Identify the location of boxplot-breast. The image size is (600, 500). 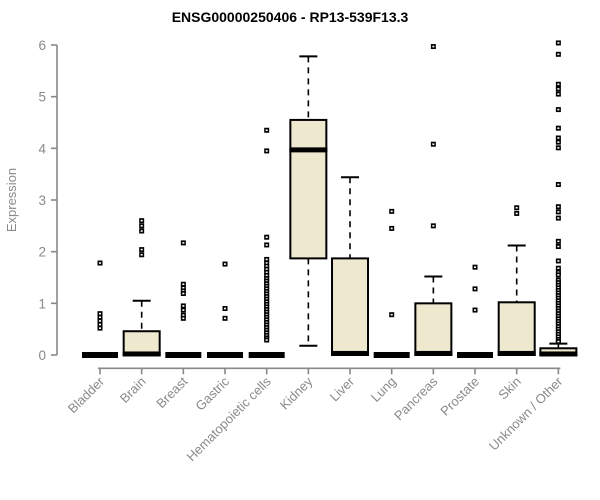
(183, 299).